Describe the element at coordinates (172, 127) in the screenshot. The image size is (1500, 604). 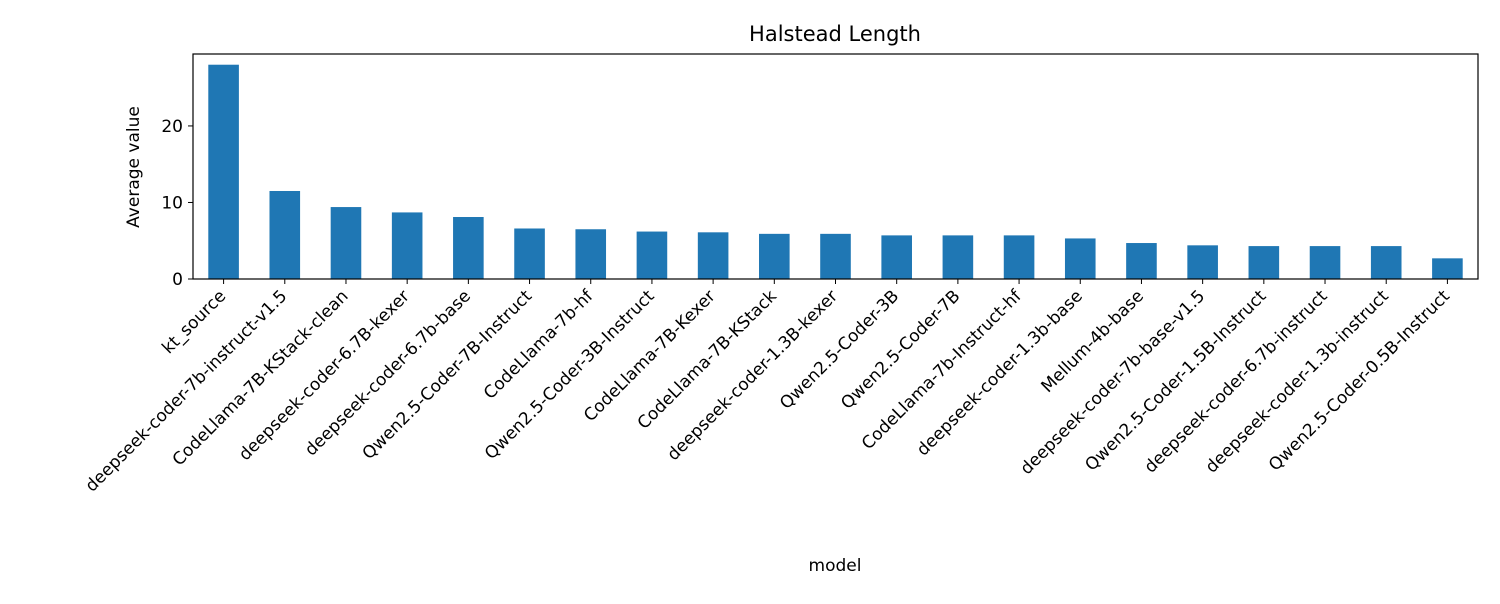
I see `y-tick-label: 20` at that location.